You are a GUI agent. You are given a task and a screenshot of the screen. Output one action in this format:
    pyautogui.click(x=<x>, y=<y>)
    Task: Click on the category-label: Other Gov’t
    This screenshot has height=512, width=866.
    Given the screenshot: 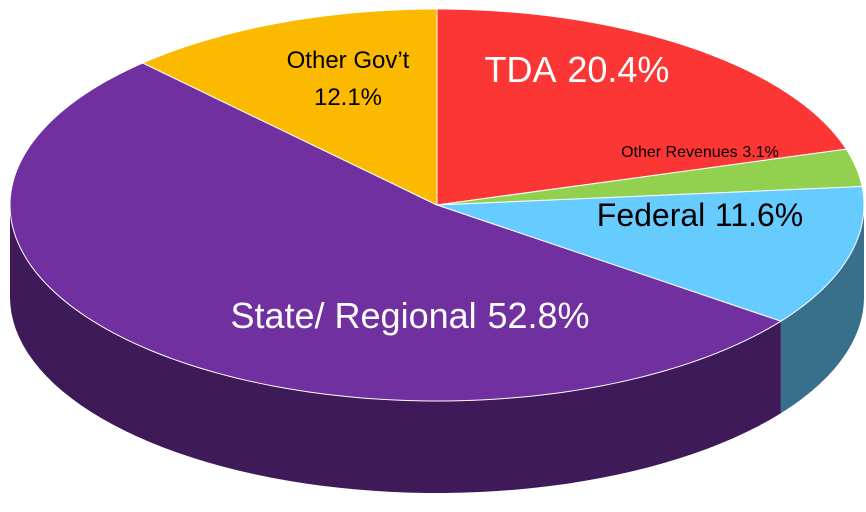 What is the action you would take?
    pyautogui.click(x=348, y=60)
    